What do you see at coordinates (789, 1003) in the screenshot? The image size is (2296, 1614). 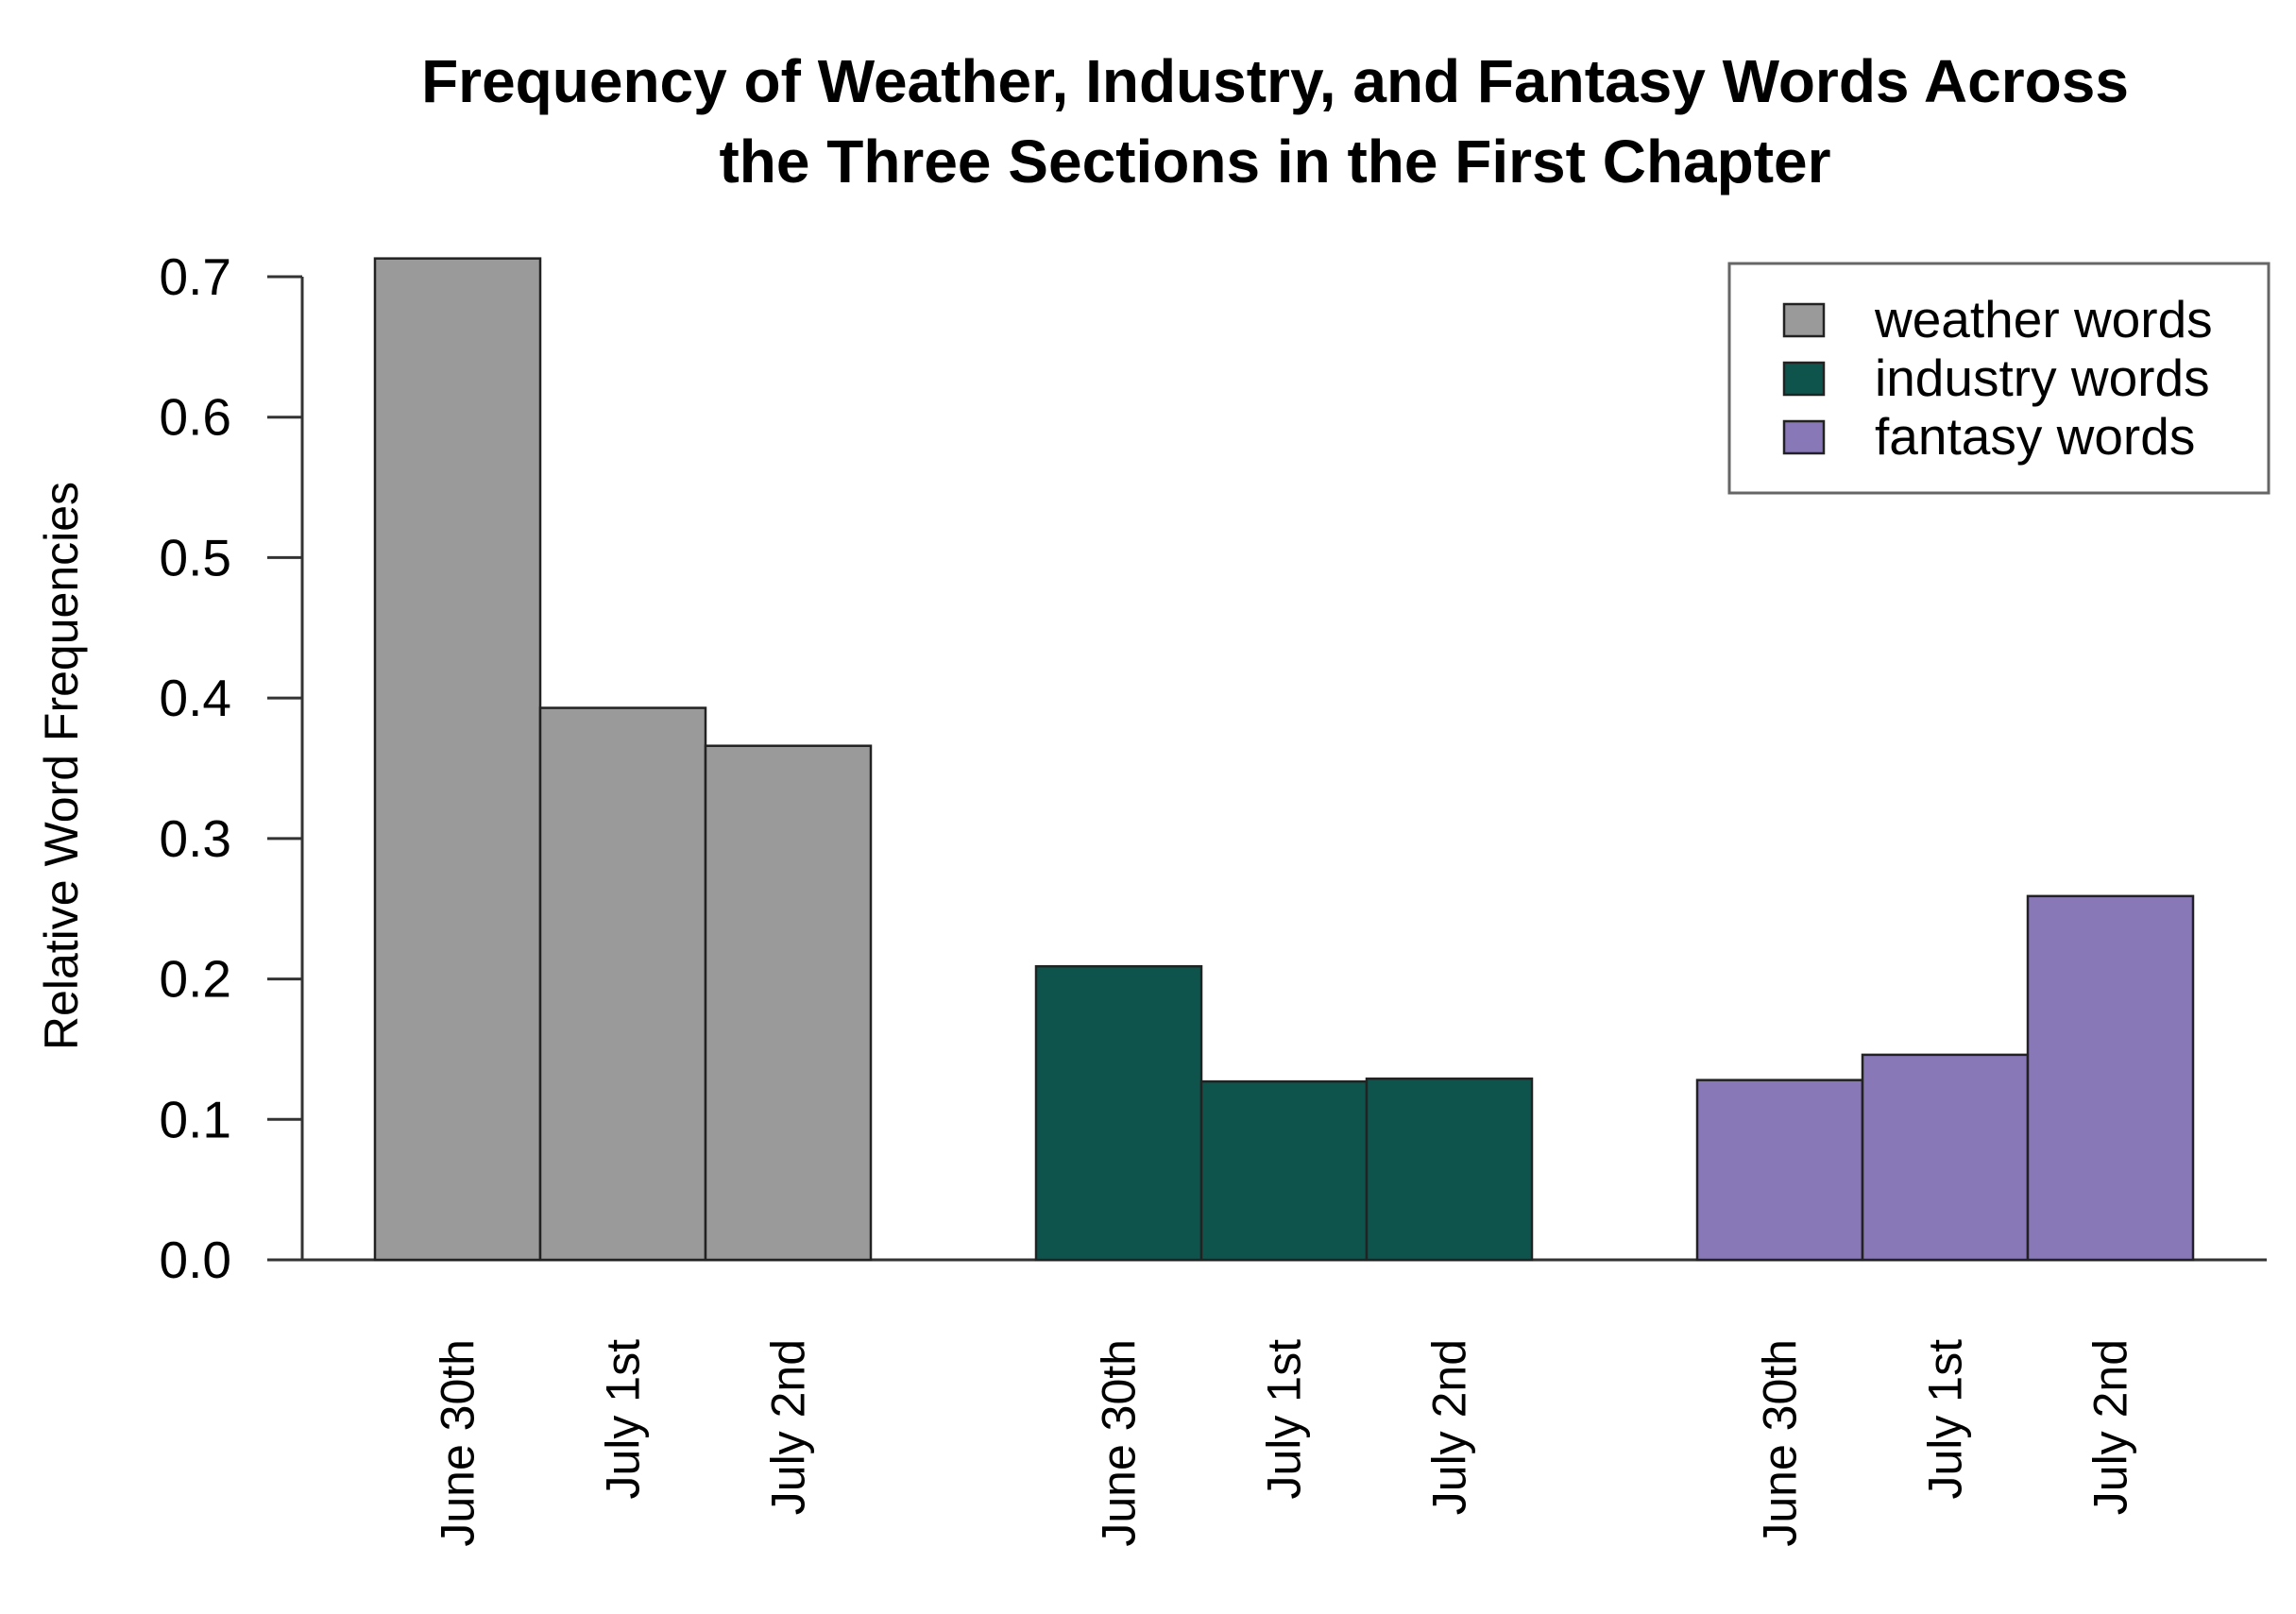 I see `bar-weather-words-july-2nd` at bounding box center [789, 1003].